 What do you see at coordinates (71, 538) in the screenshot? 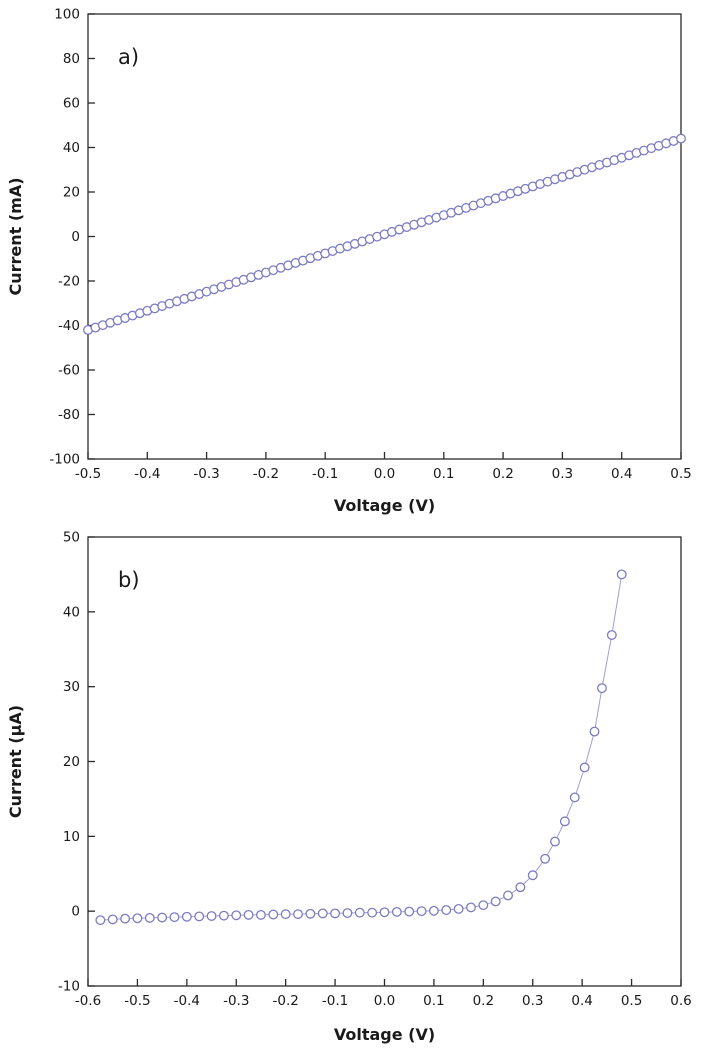
I see `y-tick-label: 50` at bounding box center [71, 538].